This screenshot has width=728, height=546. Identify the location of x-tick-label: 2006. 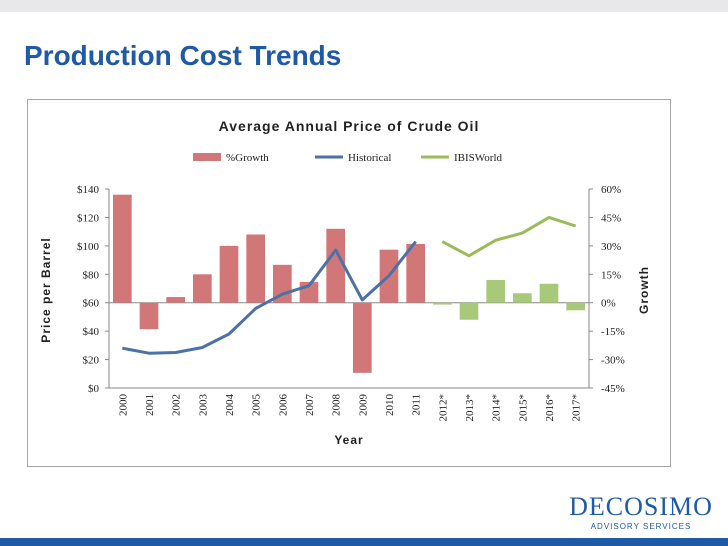
(283, 405).